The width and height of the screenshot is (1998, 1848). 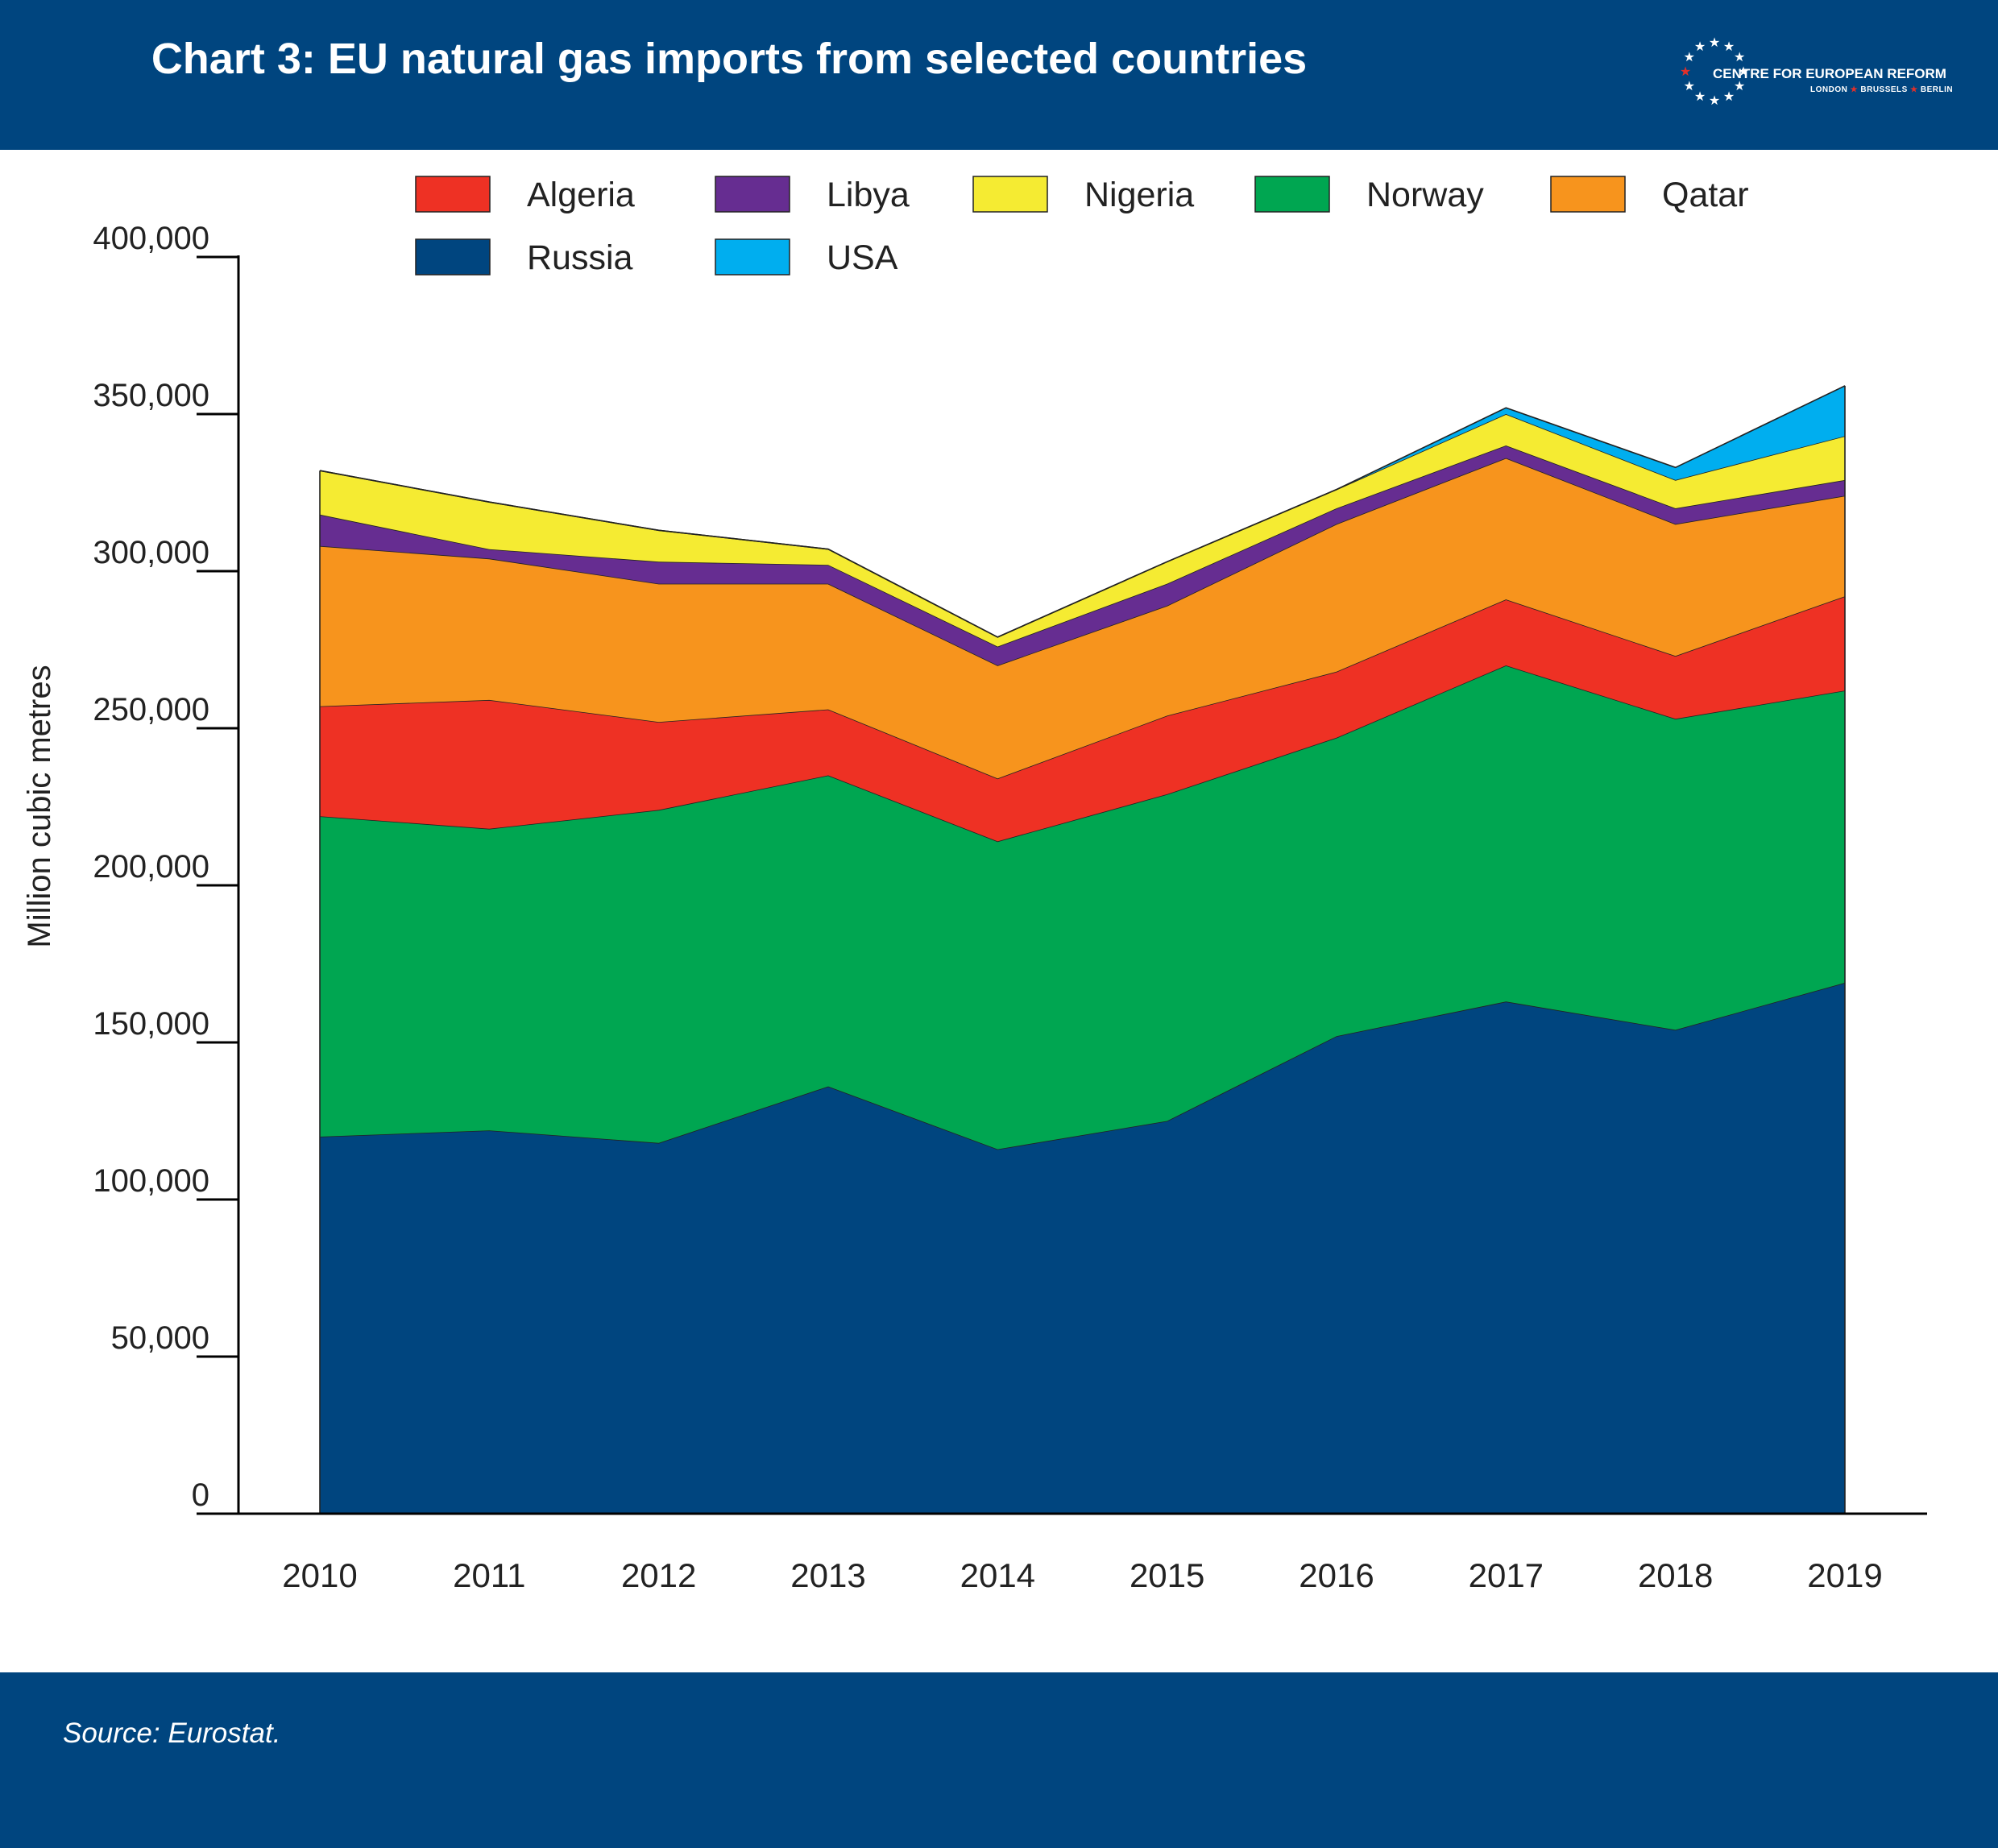 I want to click on x-tick-label: 2018, so click(x=1675, y=1575).